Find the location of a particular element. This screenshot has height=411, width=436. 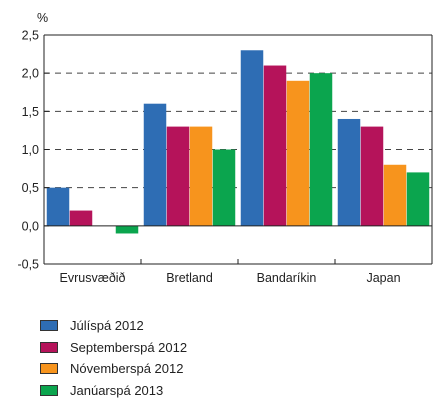

legend-label: Septemberspá 2012 is located at coordinates (129, 347).